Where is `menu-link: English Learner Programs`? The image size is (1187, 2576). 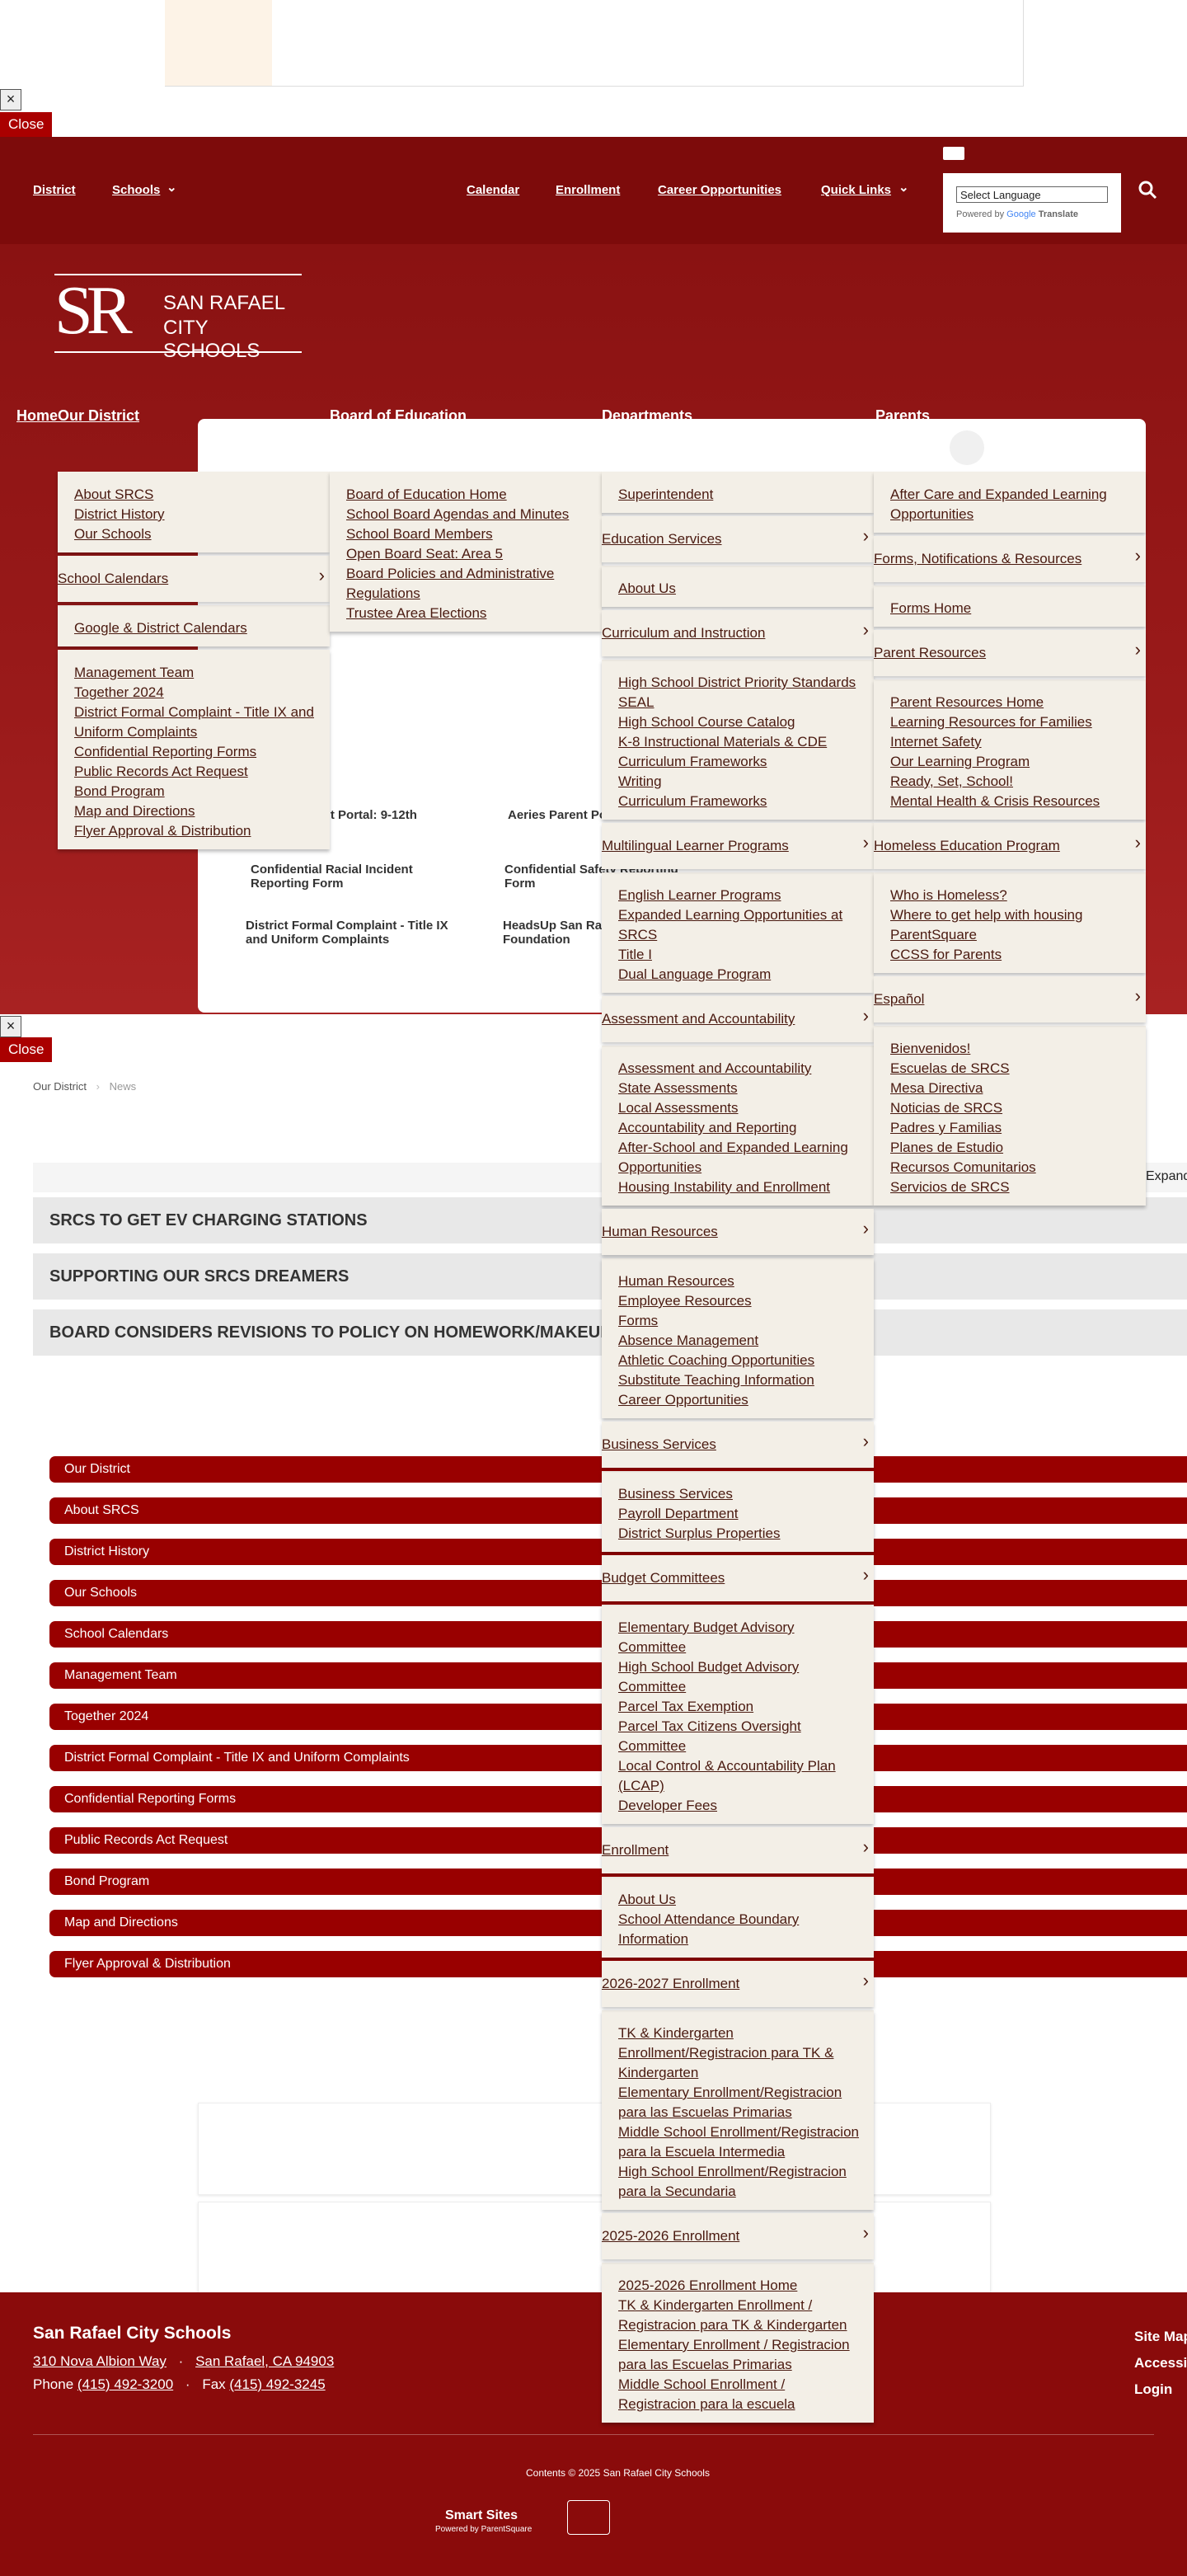
menu-link: English Learner Programs is located at coordinates (699, 895).